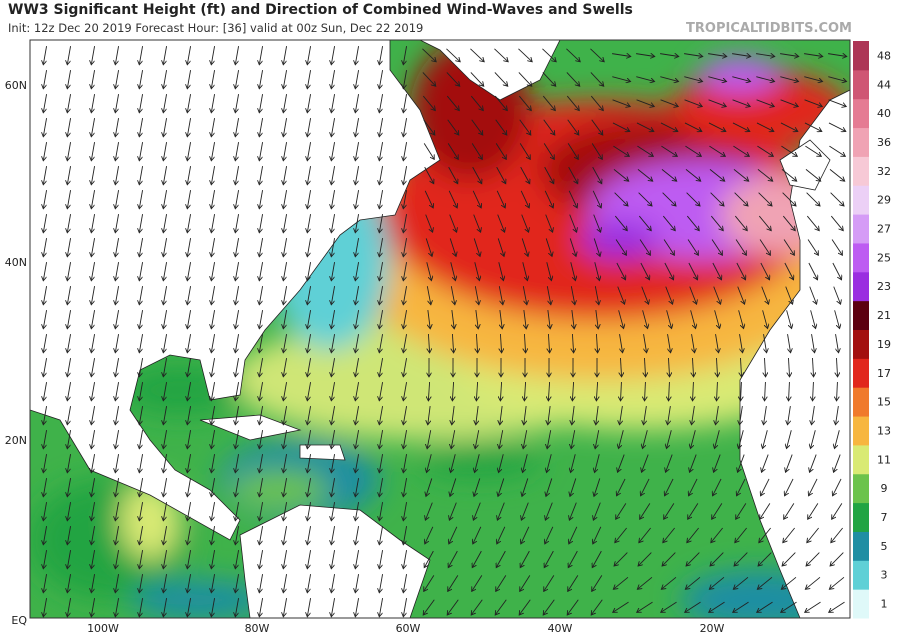 The width and height of the screenshot is (900, 640). I want to click on colorbar-label: 11, so click(884, 459).